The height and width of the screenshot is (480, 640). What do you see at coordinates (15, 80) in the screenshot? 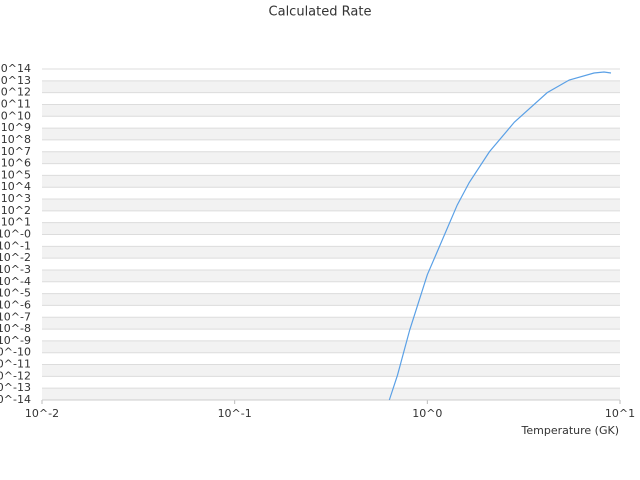
I see `y-tick-label: 10^13` at bounding box center [15, 80].